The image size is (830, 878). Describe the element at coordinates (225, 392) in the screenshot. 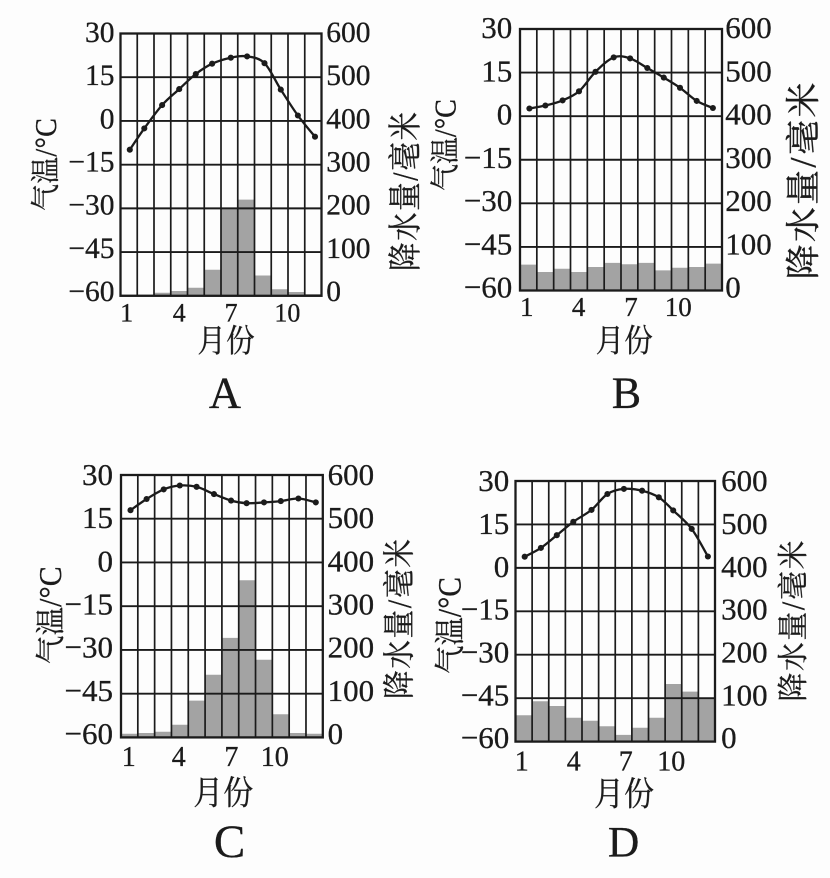

I see `svg-text: A` at that location.